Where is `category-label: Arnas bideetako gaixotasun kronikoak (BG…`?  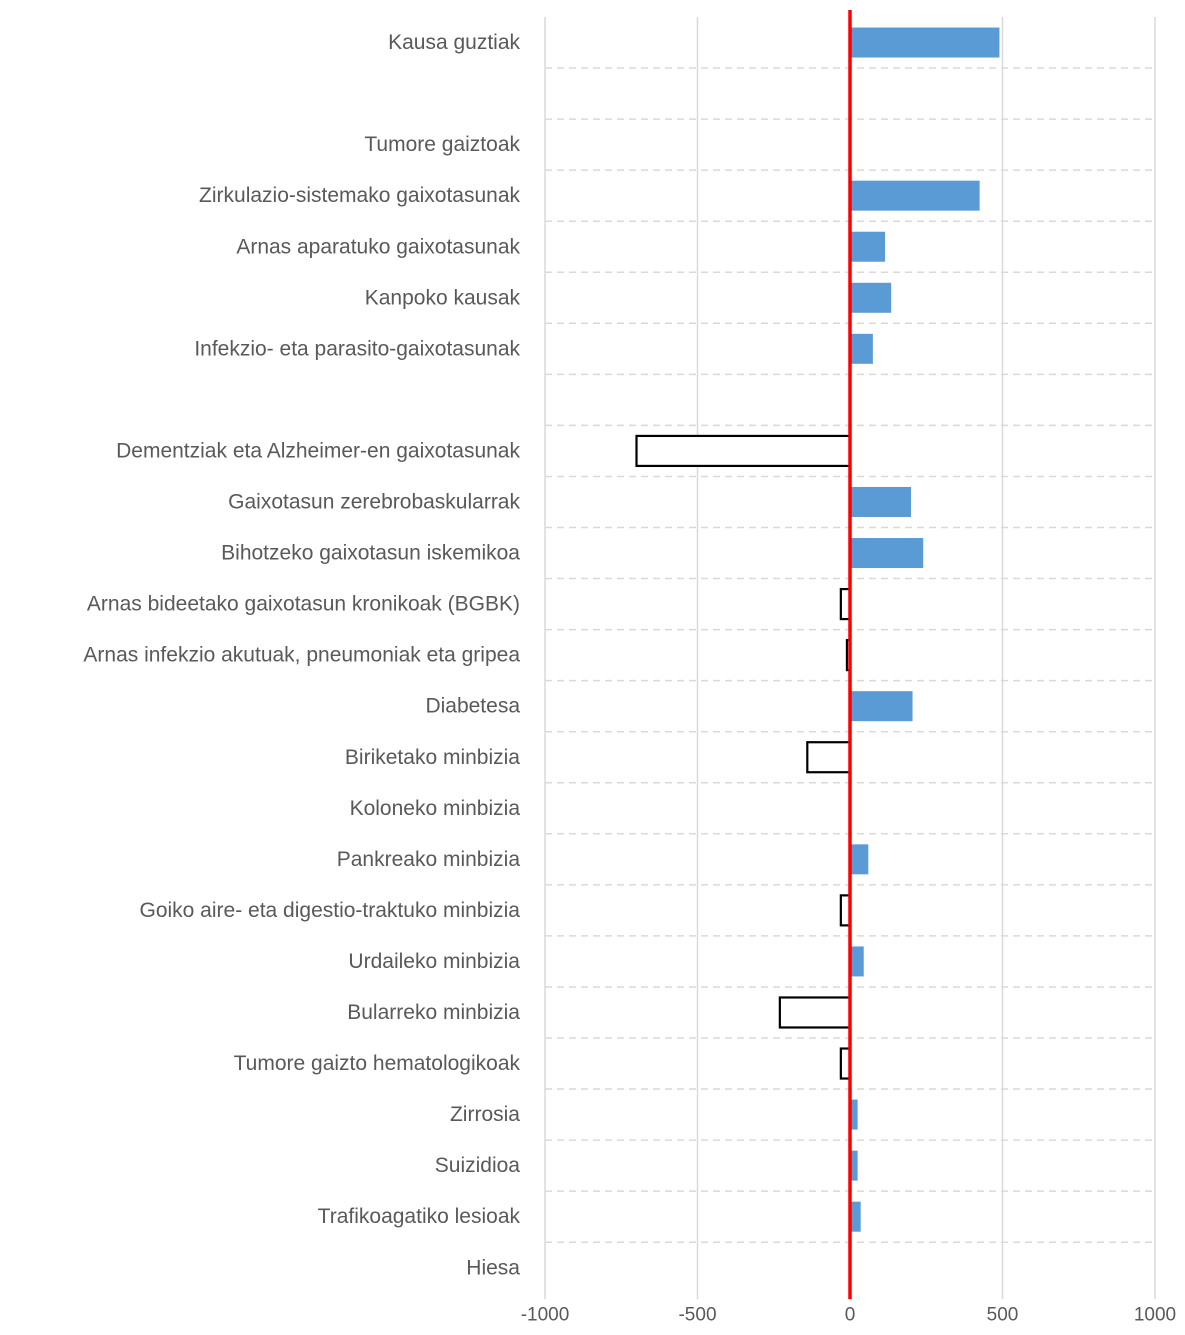 category-label: Arnas bideetako gaixotasun kronikoak (BG… is located at coordinates (303, 604).